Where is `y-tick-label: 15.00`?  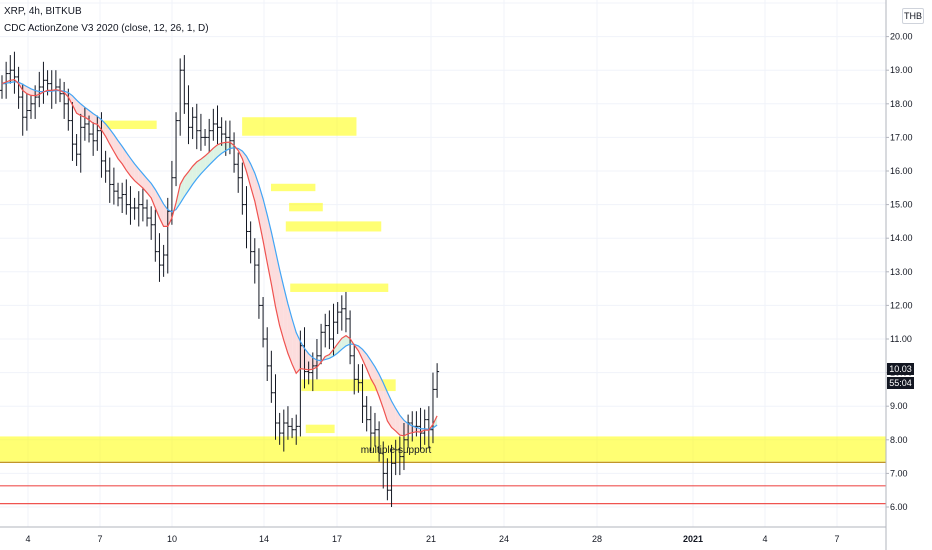
y-tick-label: 15.00 is located at coordinates (901, 205).